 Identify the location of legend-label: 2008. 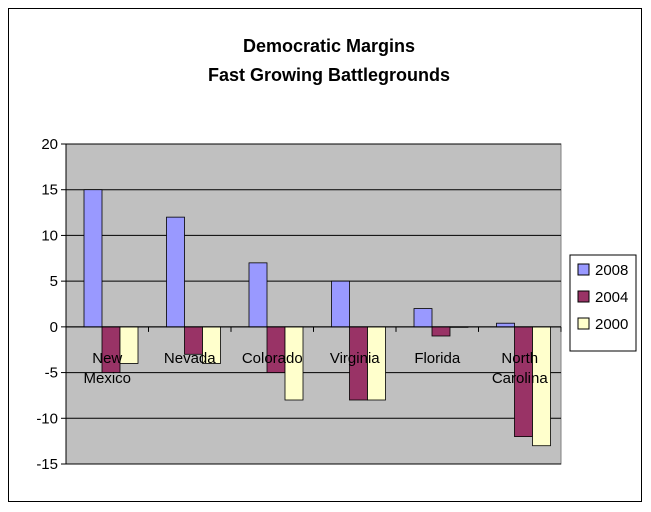
(611, 270).